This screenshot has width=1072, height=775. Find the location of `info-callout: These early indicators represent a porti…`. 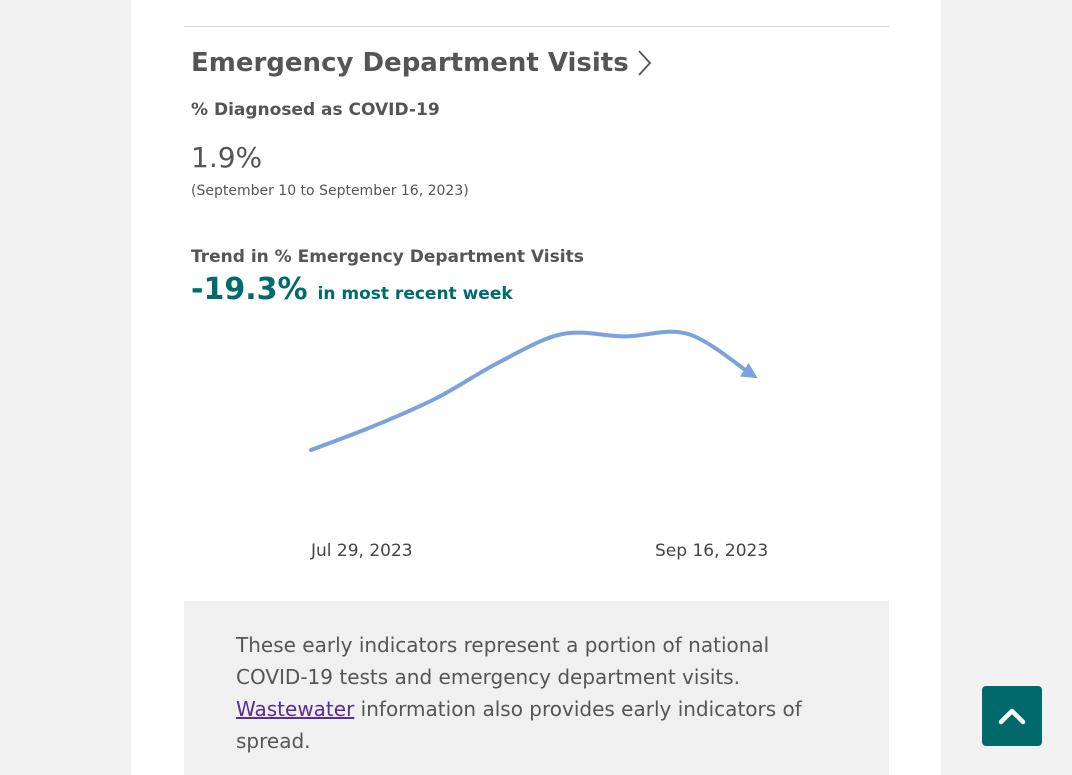

info-callout: These early indicators represent a porti… is located at coordinates (536, 688).